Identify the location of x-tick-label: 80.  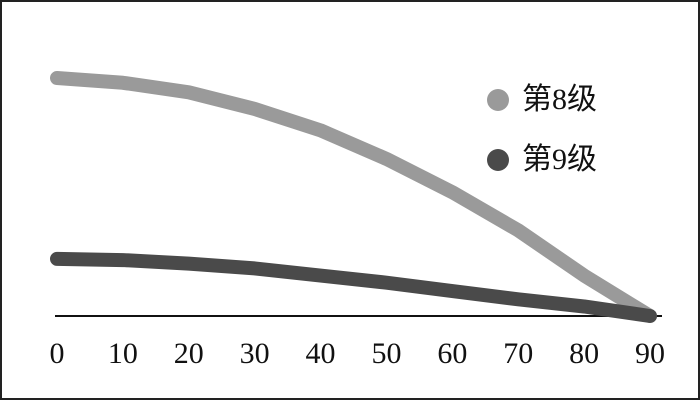
(584, 353).